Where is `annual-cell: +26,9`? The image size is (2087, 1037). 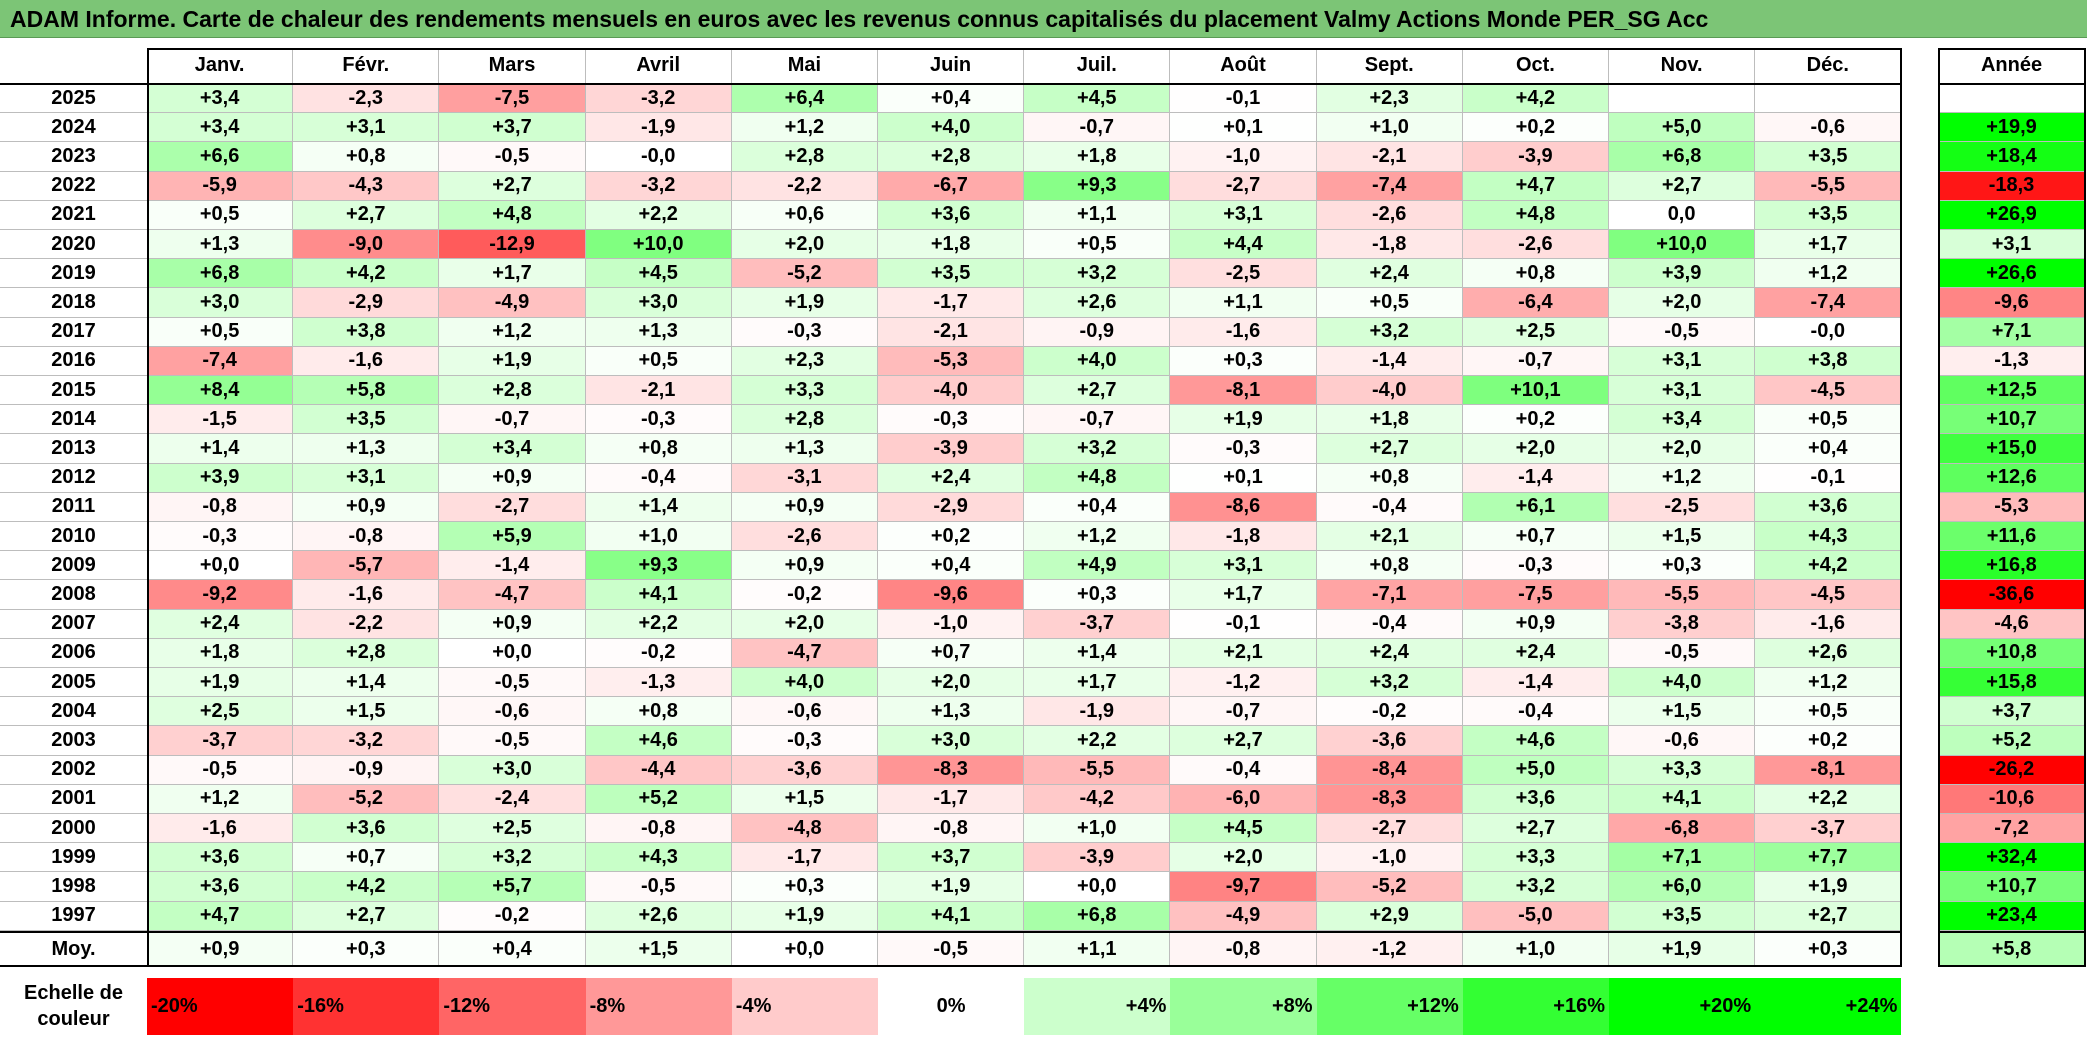 annual-cell: +26,9 is located at coordinates (2012, 215).